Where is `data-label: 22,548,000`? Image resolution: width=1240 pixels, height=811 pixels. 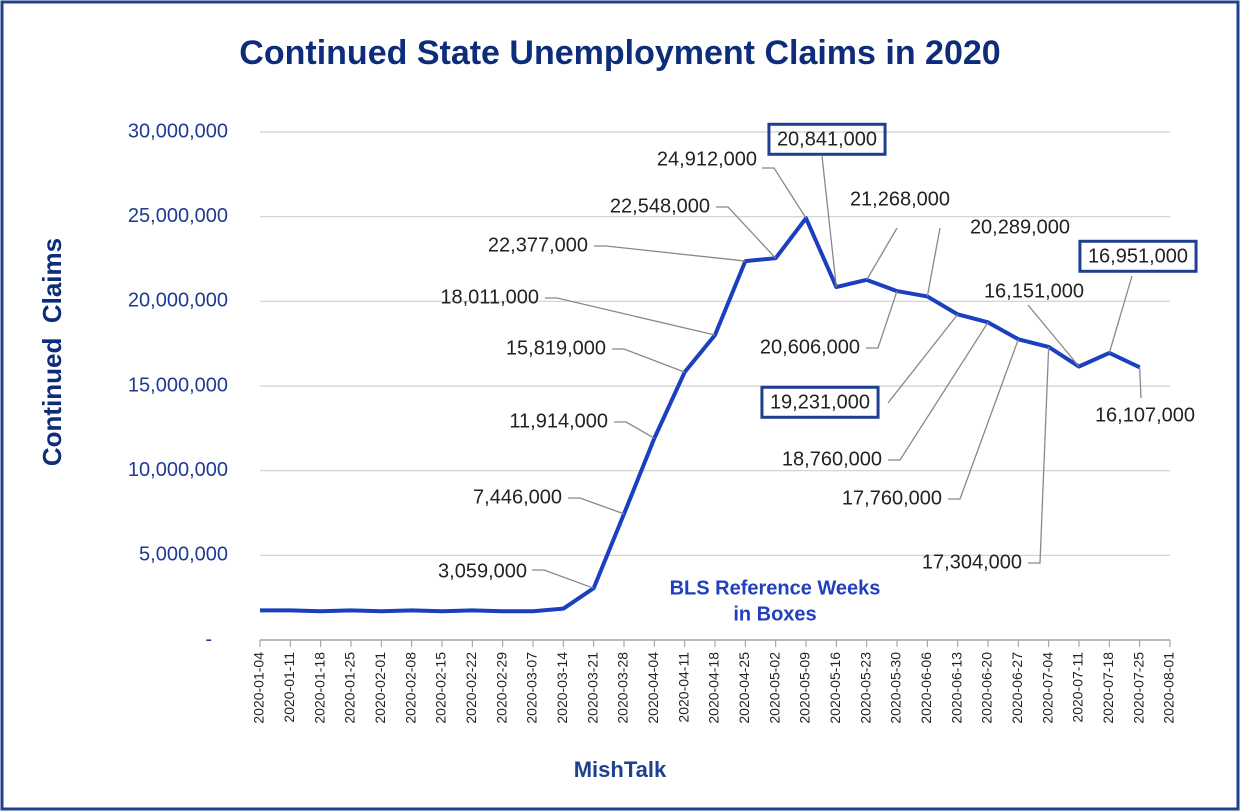
data-label: 22,548,000 is located at coordinates (660, 206).